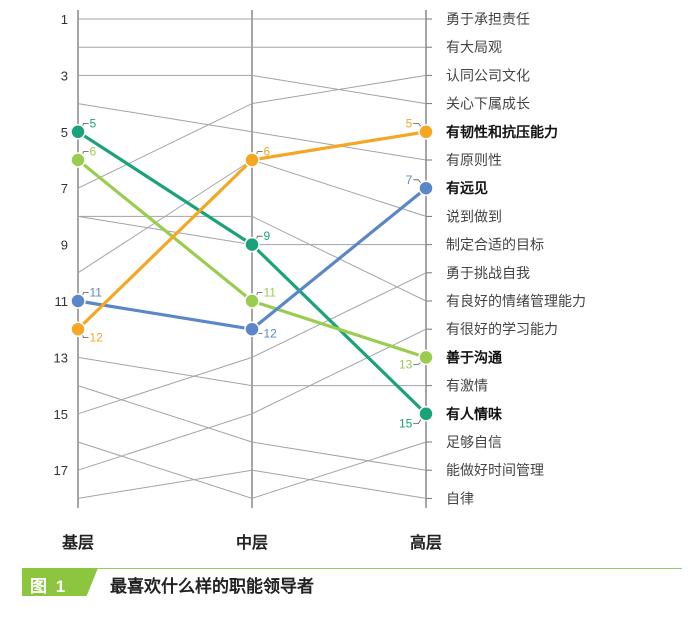 The width and height of the screenshot is (694, 618). What do you see at coordinates (426, 542) in the screenshot?
I see `x-category-label: 高层` at bounding box center [426, 542].